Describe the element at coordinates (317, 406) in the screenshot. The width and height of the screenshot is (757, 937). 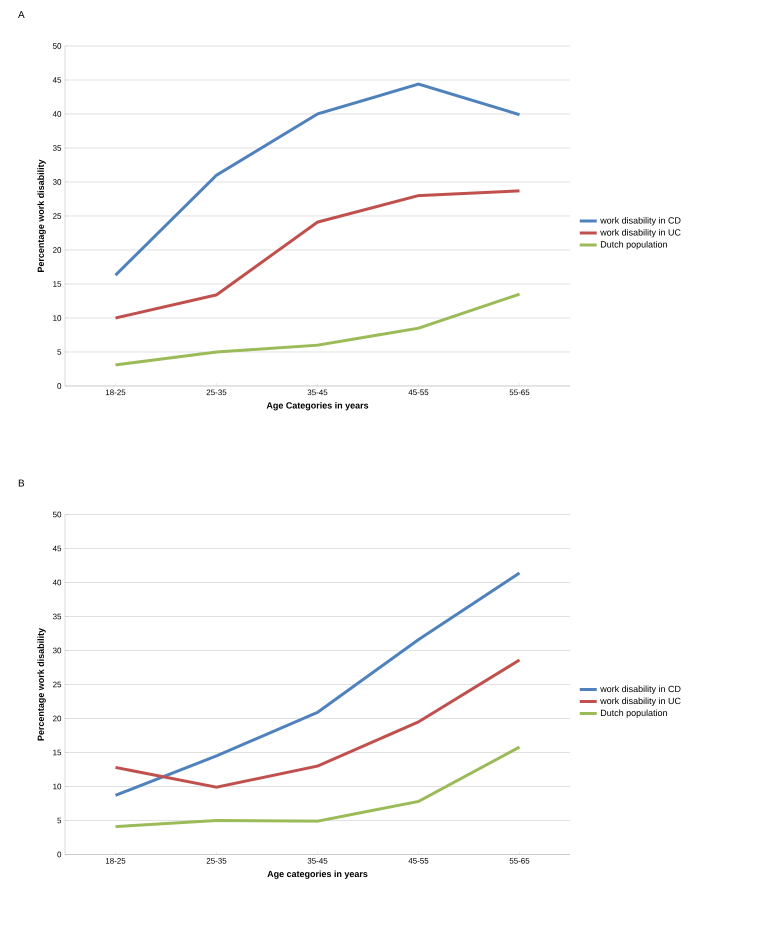
I see `x-axis-title: Age Categories in years` at that location.